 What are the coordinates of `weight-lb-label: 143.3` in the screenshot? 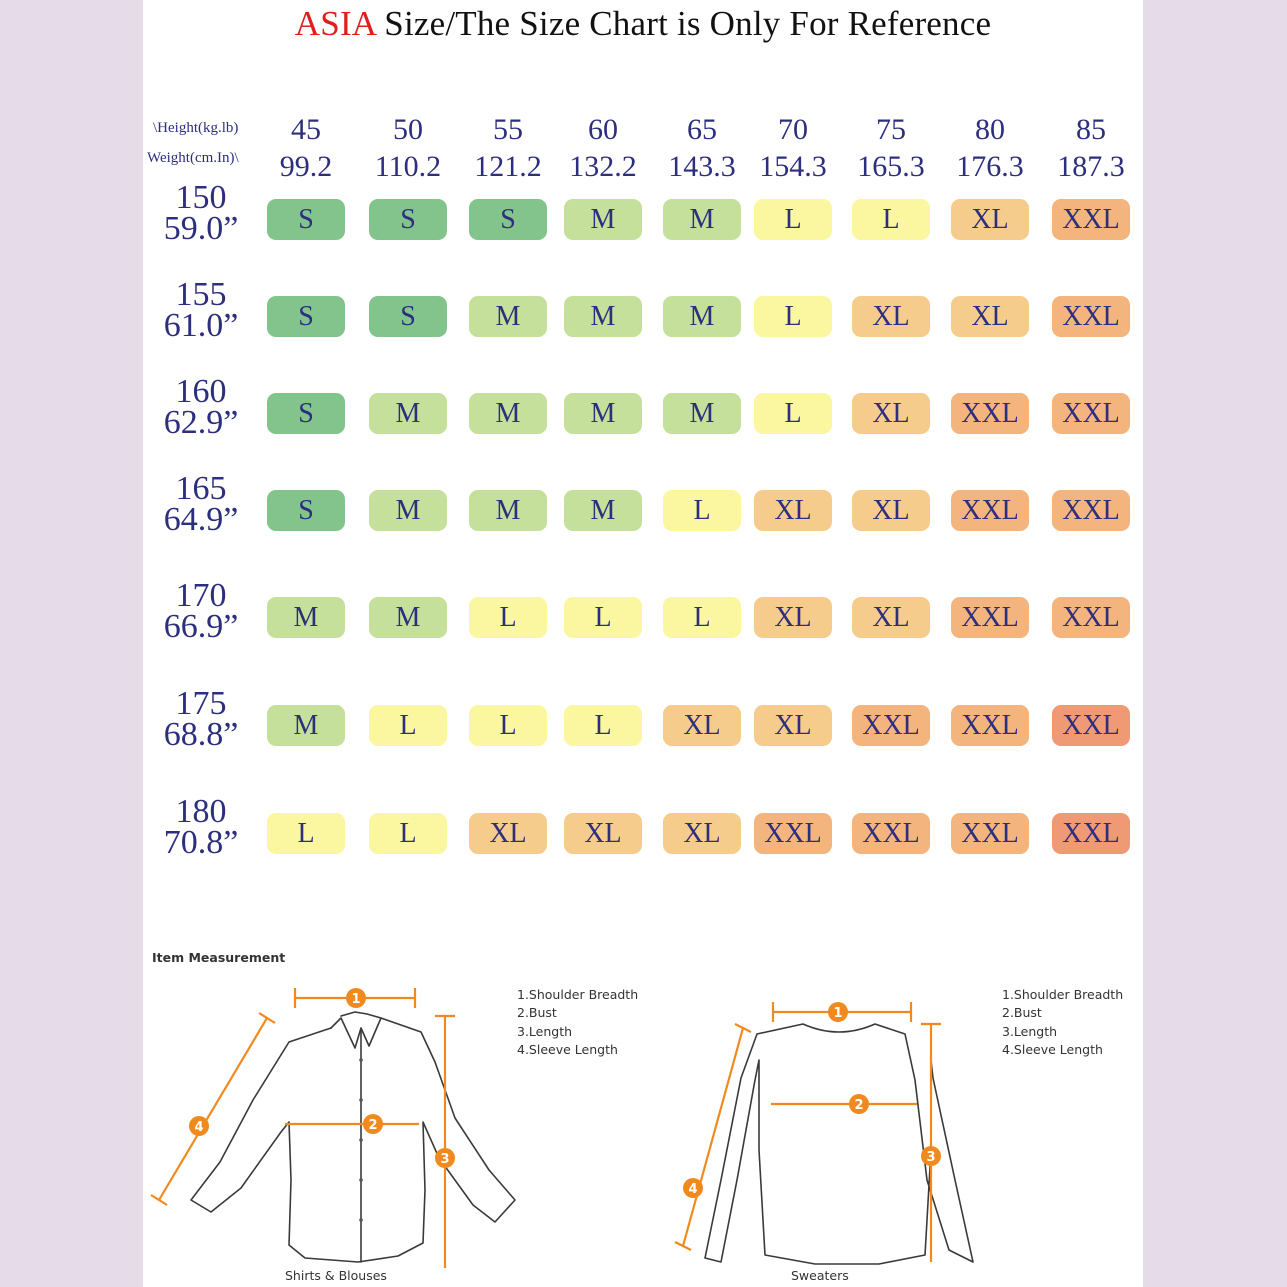 It's located at (702, 166).